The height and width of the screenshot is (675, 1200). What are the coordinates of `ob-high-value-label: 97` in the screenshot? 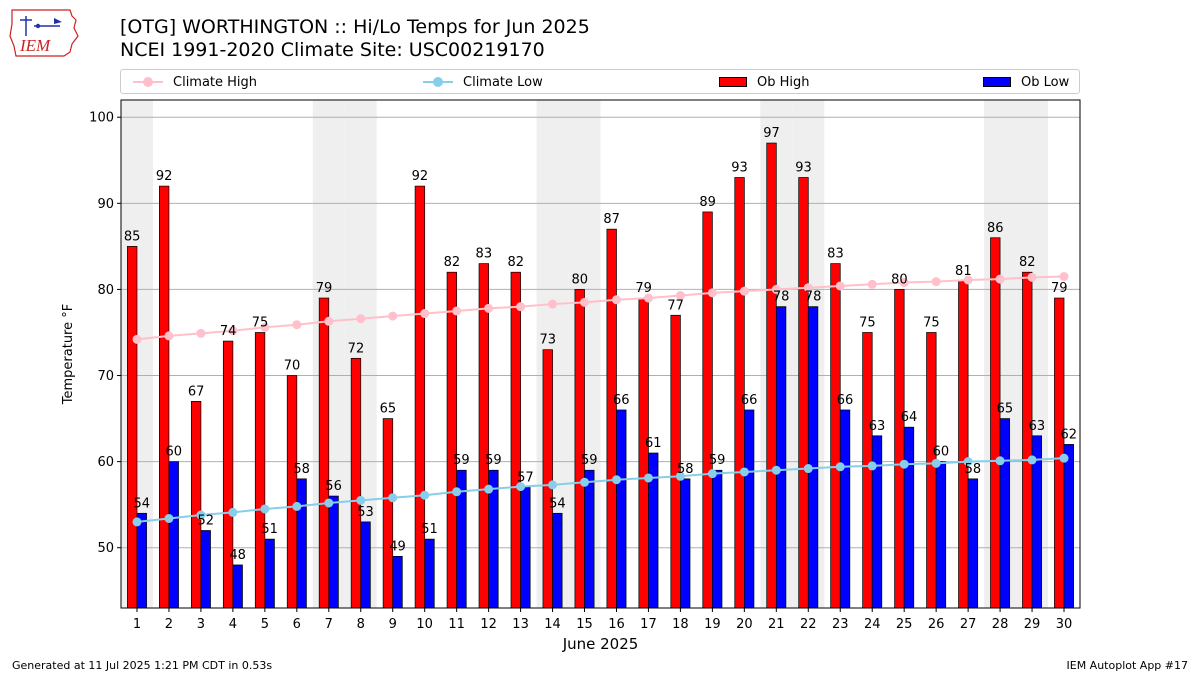 It's located at (771, 133).